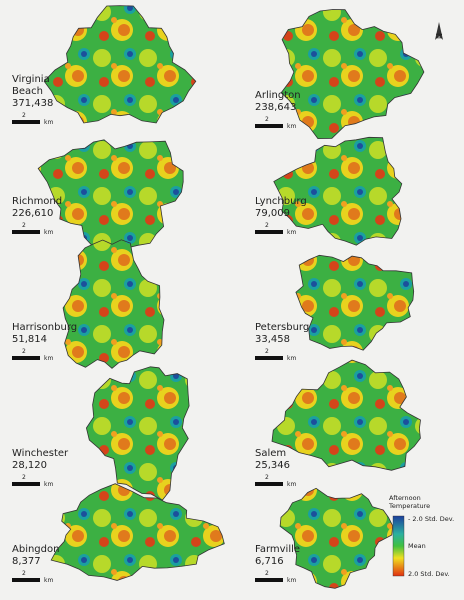  Describe the element at coordinates (272, 339) in the screenshot. I see `city-population: 33,458` at that location.